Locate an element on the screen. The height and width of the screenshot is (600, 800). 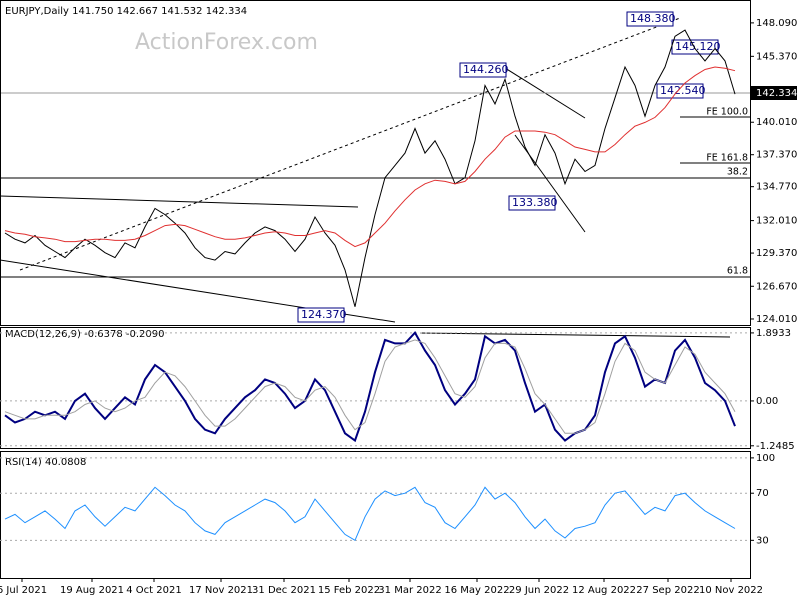
y-tick-label: 132.010 is located at coordinates (776, 221).